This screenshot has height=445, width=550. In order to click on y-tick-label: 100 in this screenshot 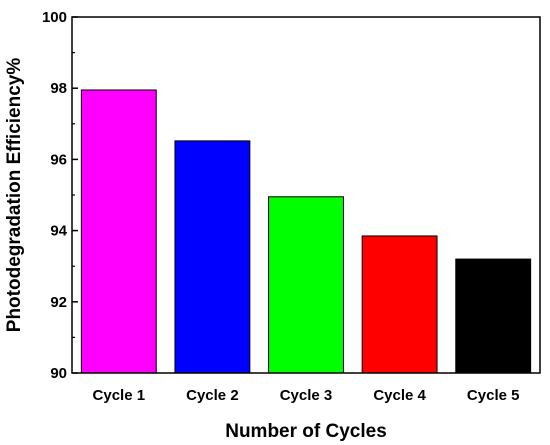, I will do `click(54, 17)`.